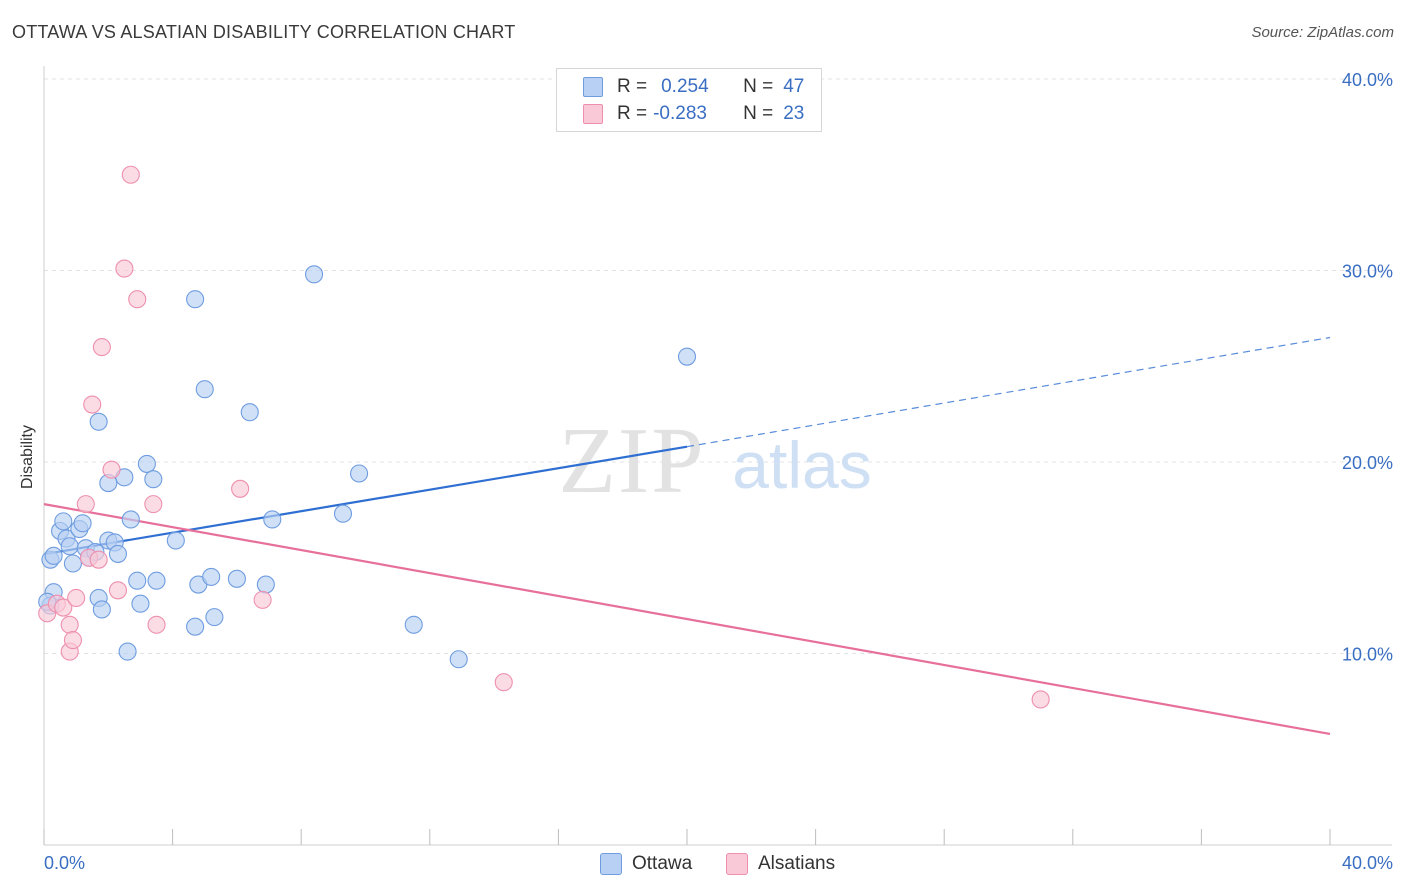 The image size is (1406, 892). I want to click on ottawa-trend-line, so click(366, 500).